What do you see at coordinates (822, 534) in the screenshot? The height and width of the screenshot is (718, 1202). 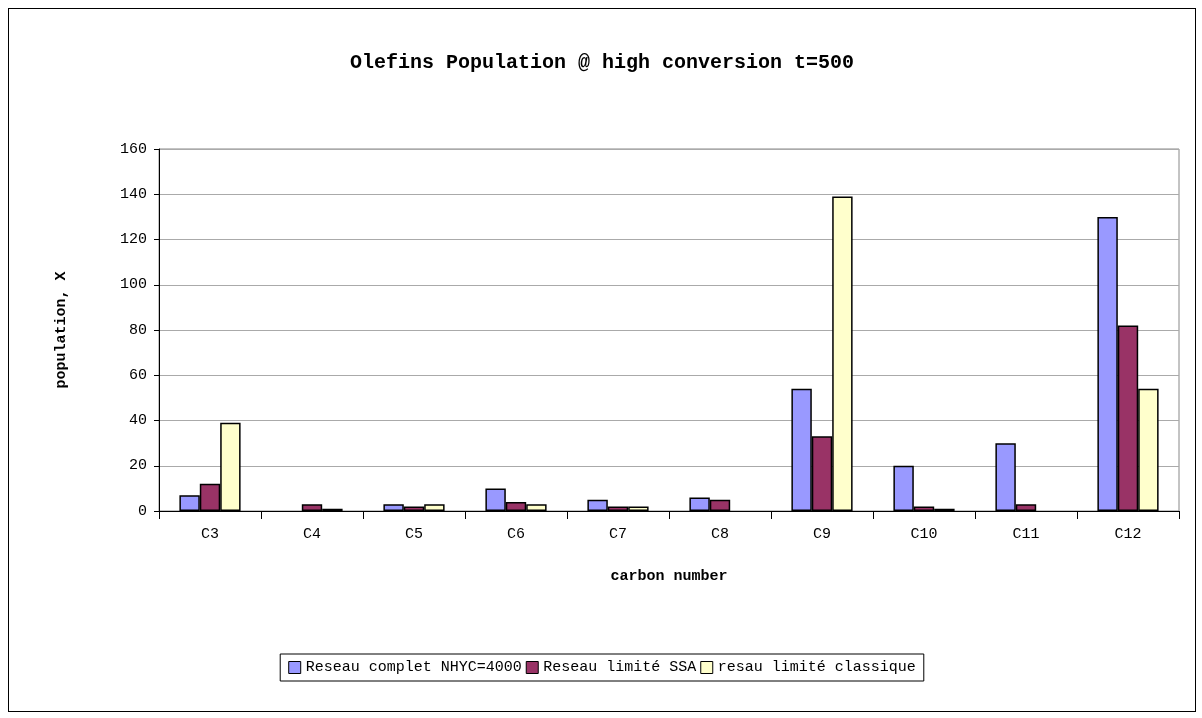 I see `x-tick-label: C9` at bounding box center [822, 534].